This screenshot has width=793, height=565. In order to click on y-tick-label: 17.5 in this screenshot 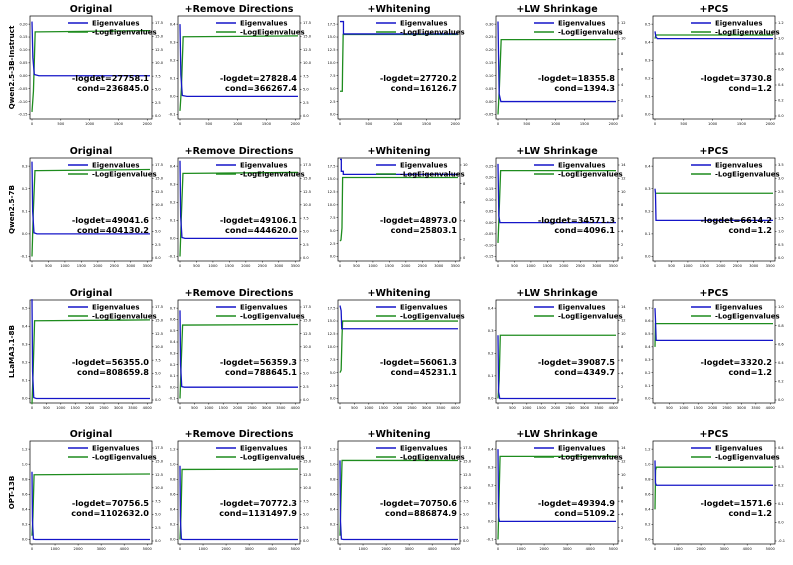, I will do `click(331, 308)`.